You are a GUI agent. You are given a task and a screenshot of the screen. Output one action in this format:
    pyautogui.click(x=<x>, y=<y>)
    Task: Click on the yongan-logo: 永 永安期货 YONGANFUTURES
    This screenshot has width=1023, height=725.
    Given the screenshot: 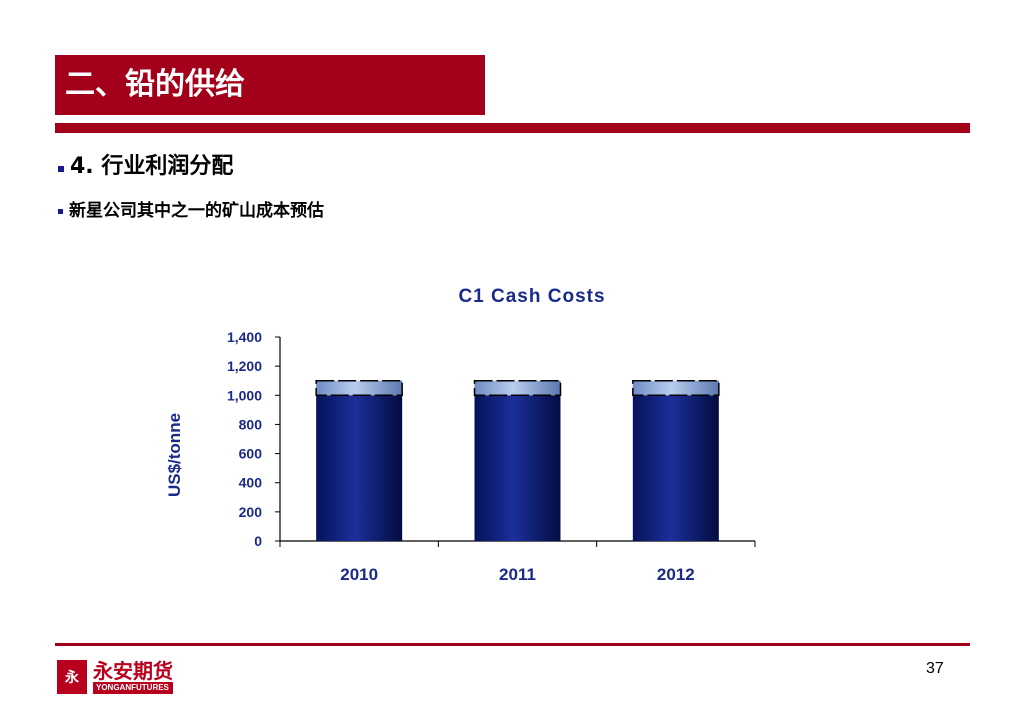 What is the action you would take?
    pyautogui.click(x=115, y=677)
    